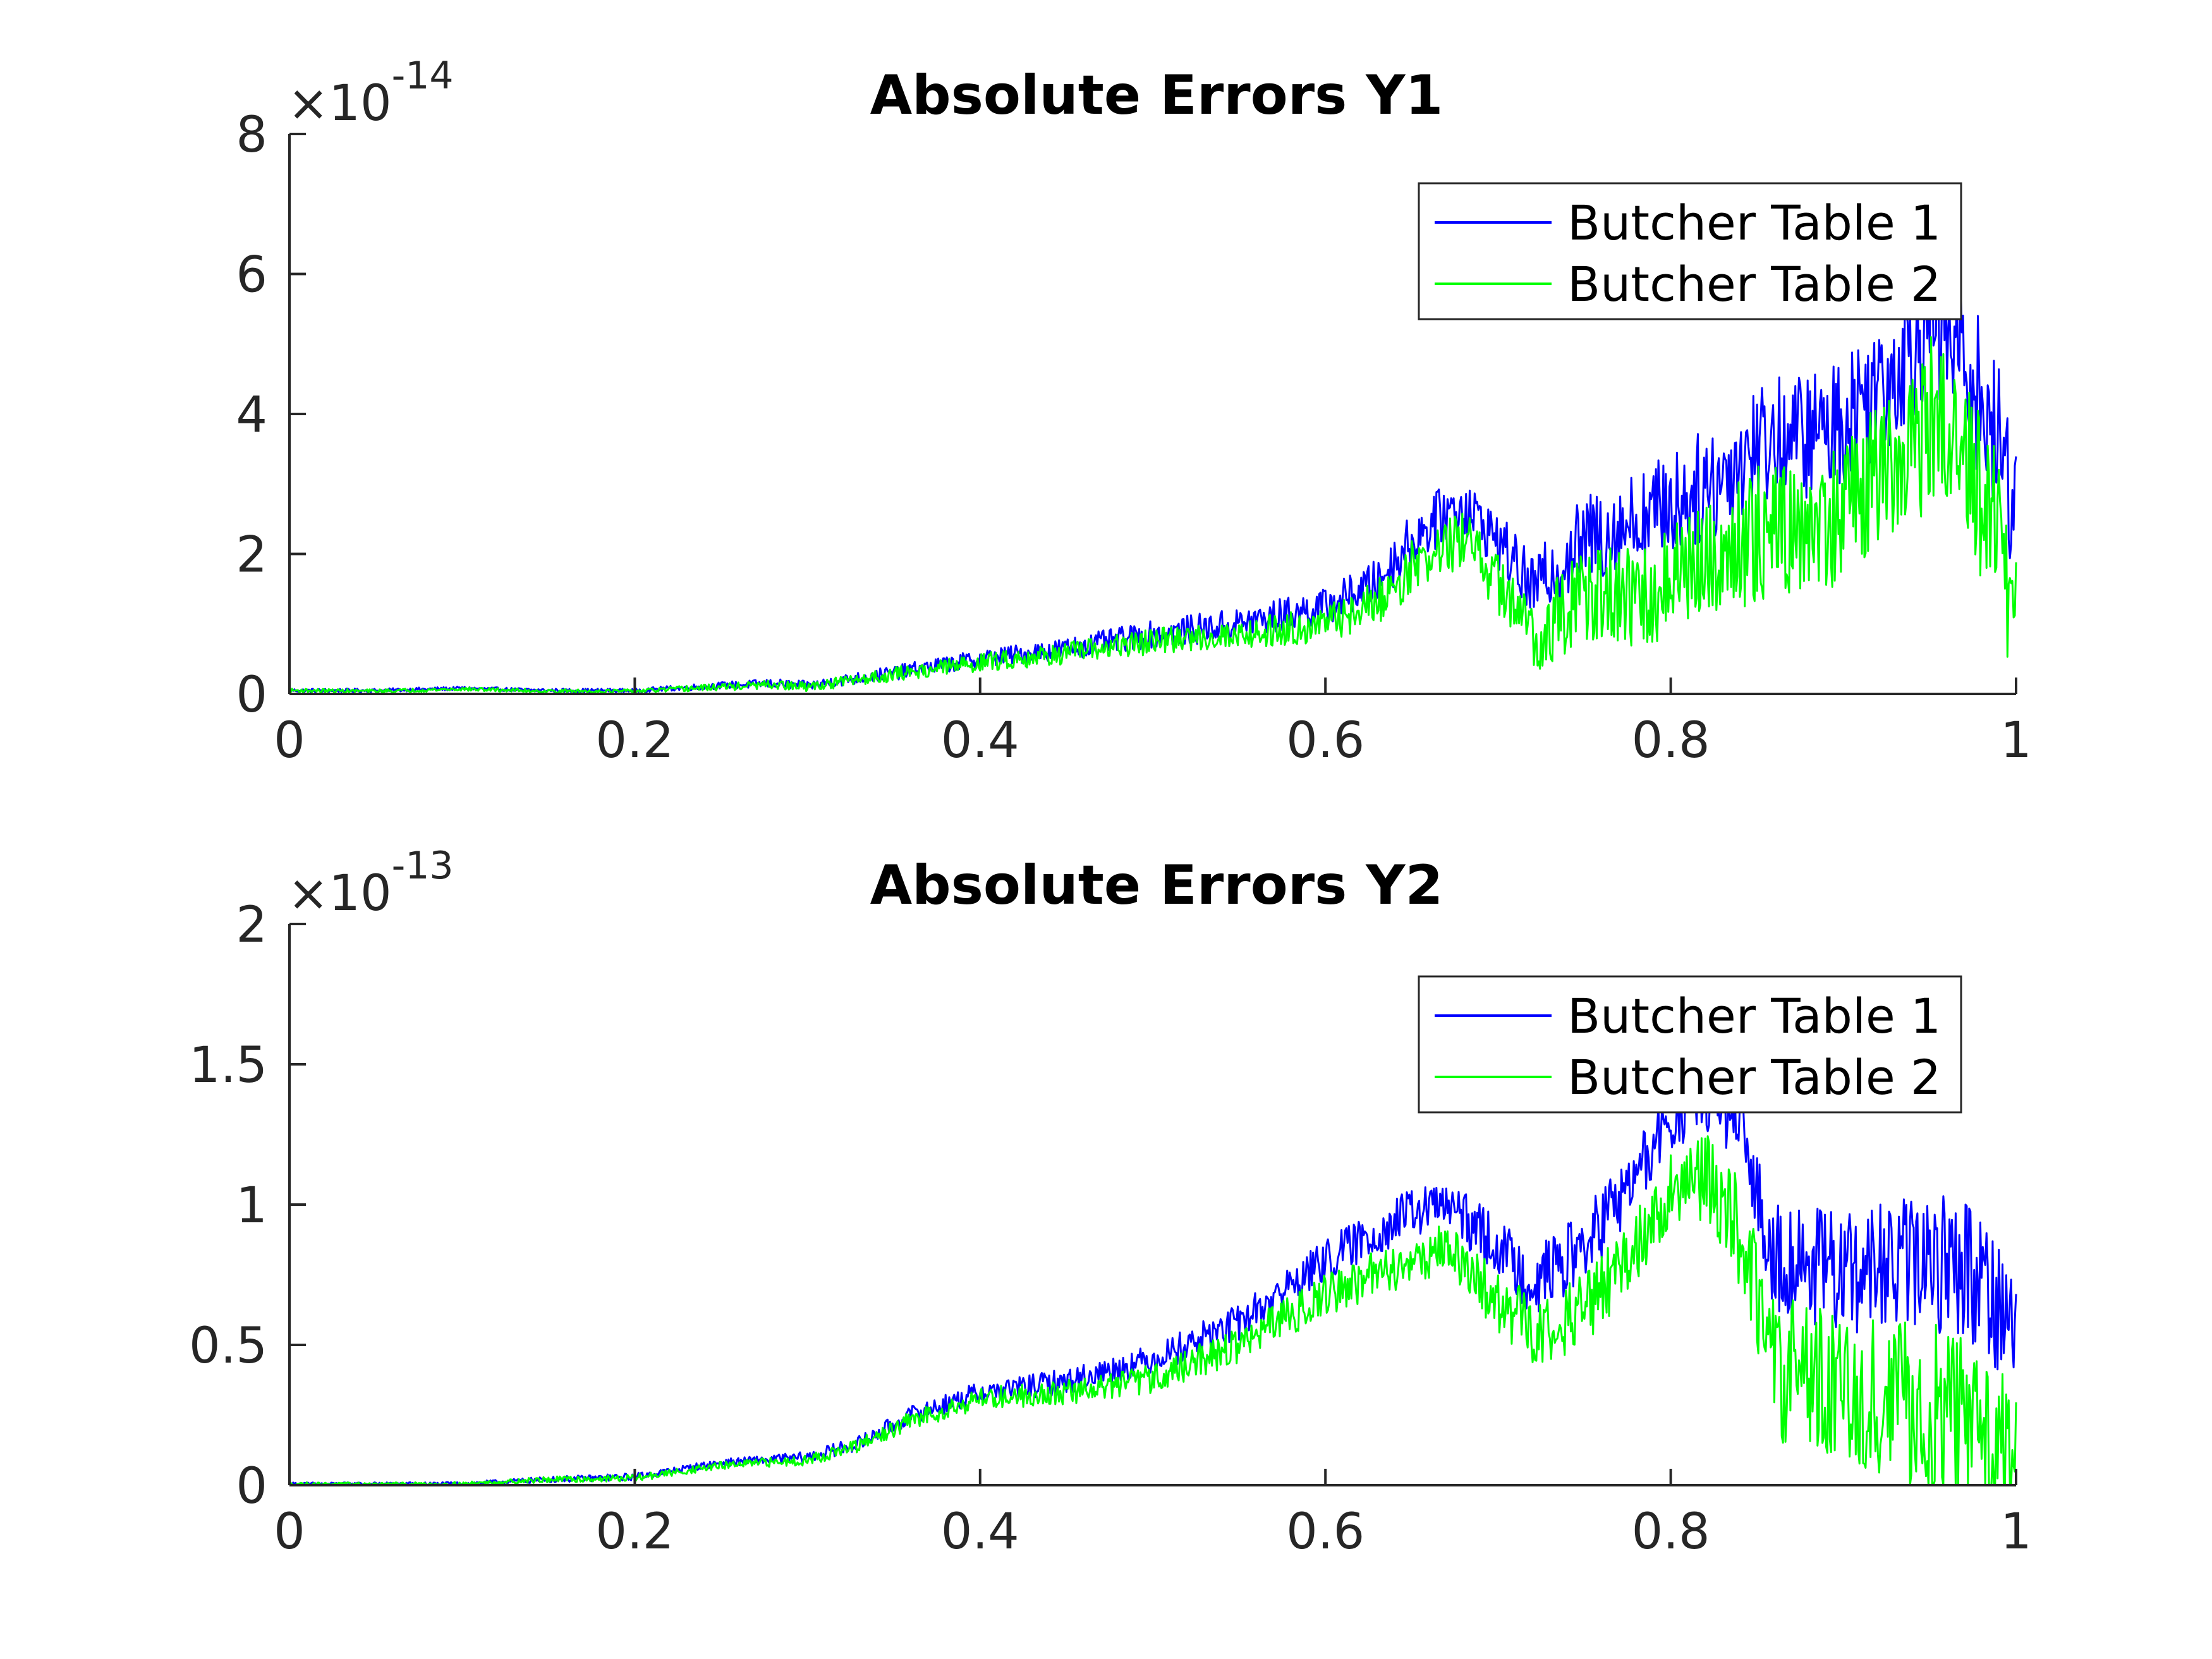 This screenshot has width=2212, height=1659. What do you see at coordinates (1156, 95) in the screenshot?
I see `chart-title: Absolute Errors Y1` at bounding box center [1156, 95].